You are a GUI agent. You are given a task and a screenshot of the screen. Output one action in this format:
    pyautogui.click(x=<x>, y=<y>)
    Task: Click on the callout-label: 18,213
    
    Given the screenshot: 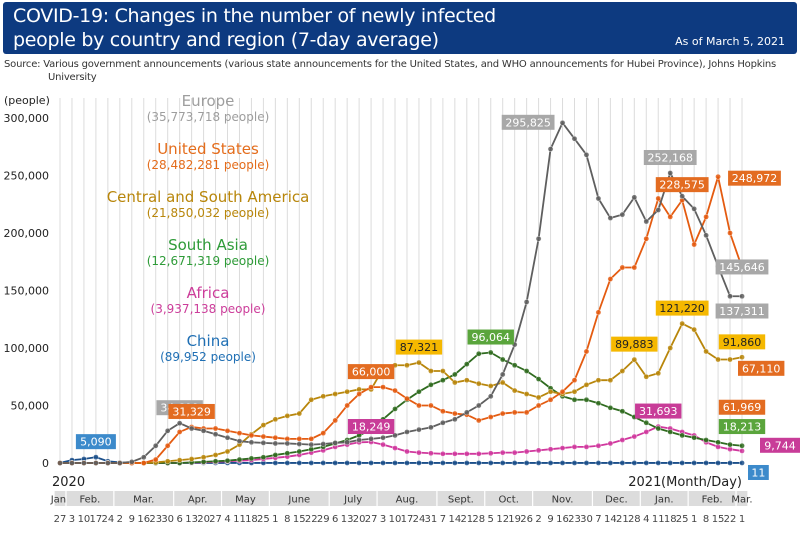 What is the action you would take?
    pyautogui.click(x=742, y=427)
    